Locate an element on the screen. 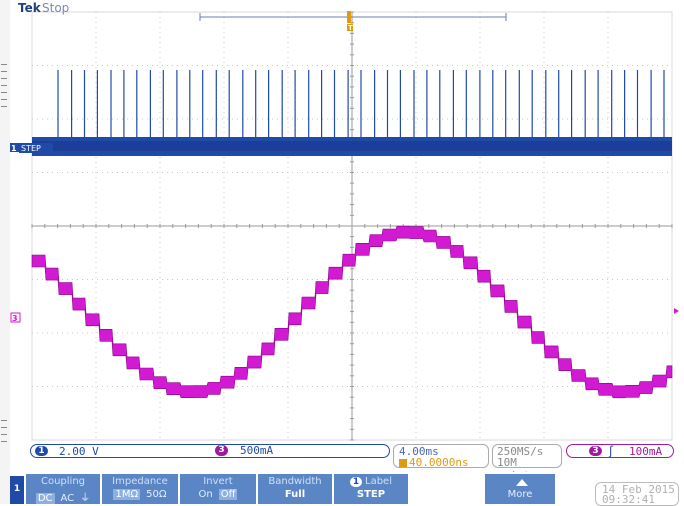 This screenshot has height=506, width=684. coupling-button: Coupling DC AC ⏚ is located at coordinates (64, 489).